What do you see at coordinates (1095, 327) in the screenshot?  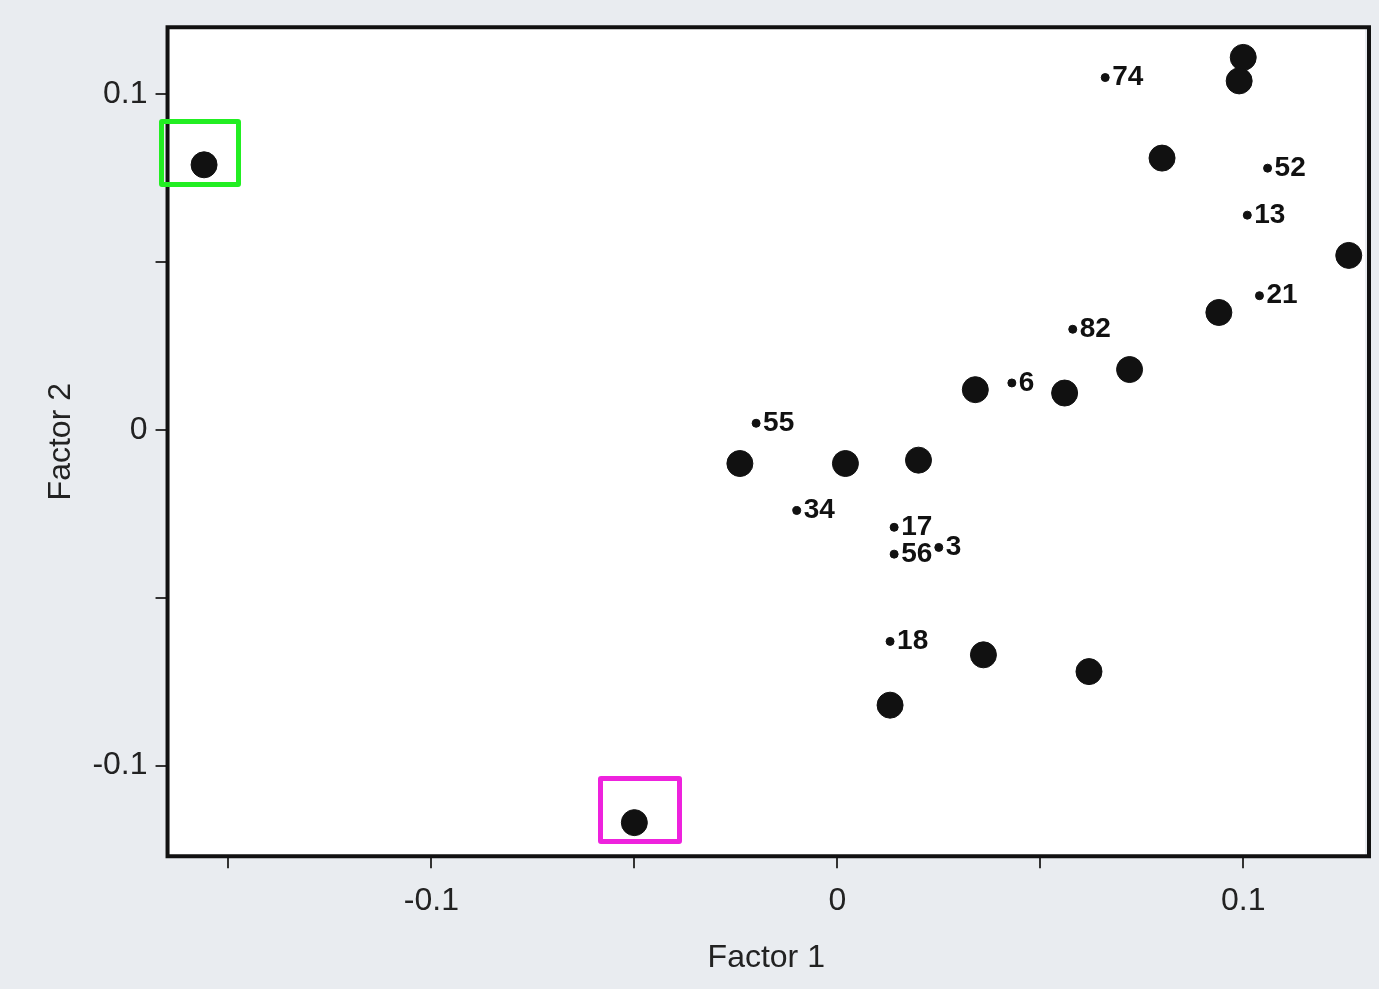 I see `series-label: 82` at bounding box center [1095, 327].